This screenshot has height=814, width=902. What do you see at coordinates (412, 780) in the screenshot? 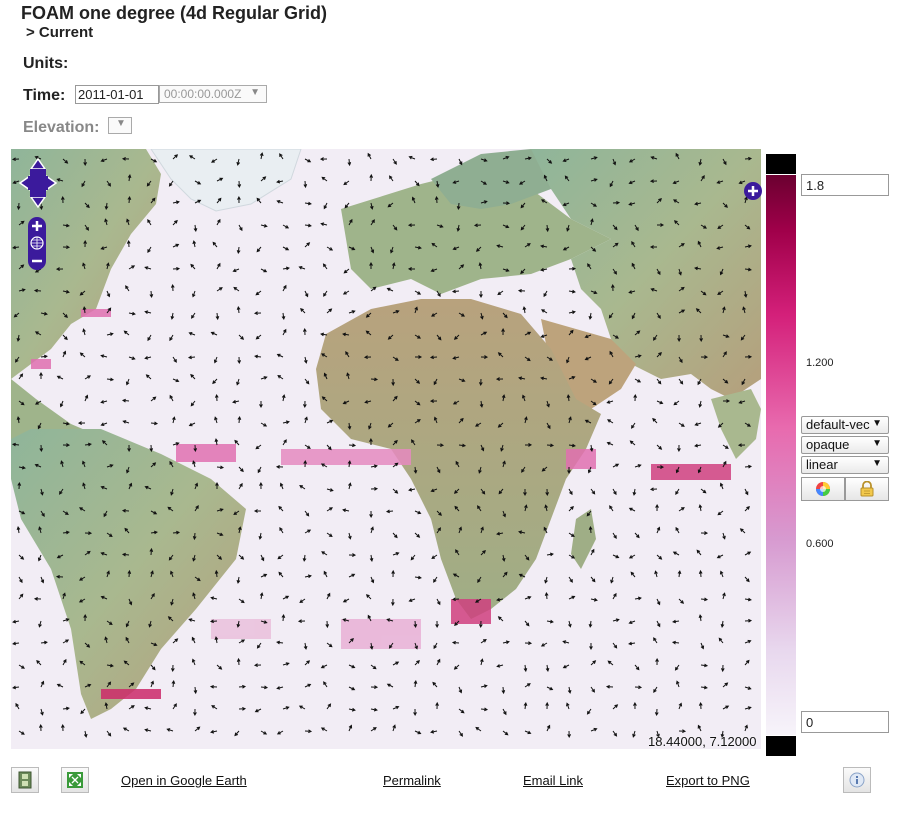
I see `permalink-link: Permalink` at bounding box center [412, 780].